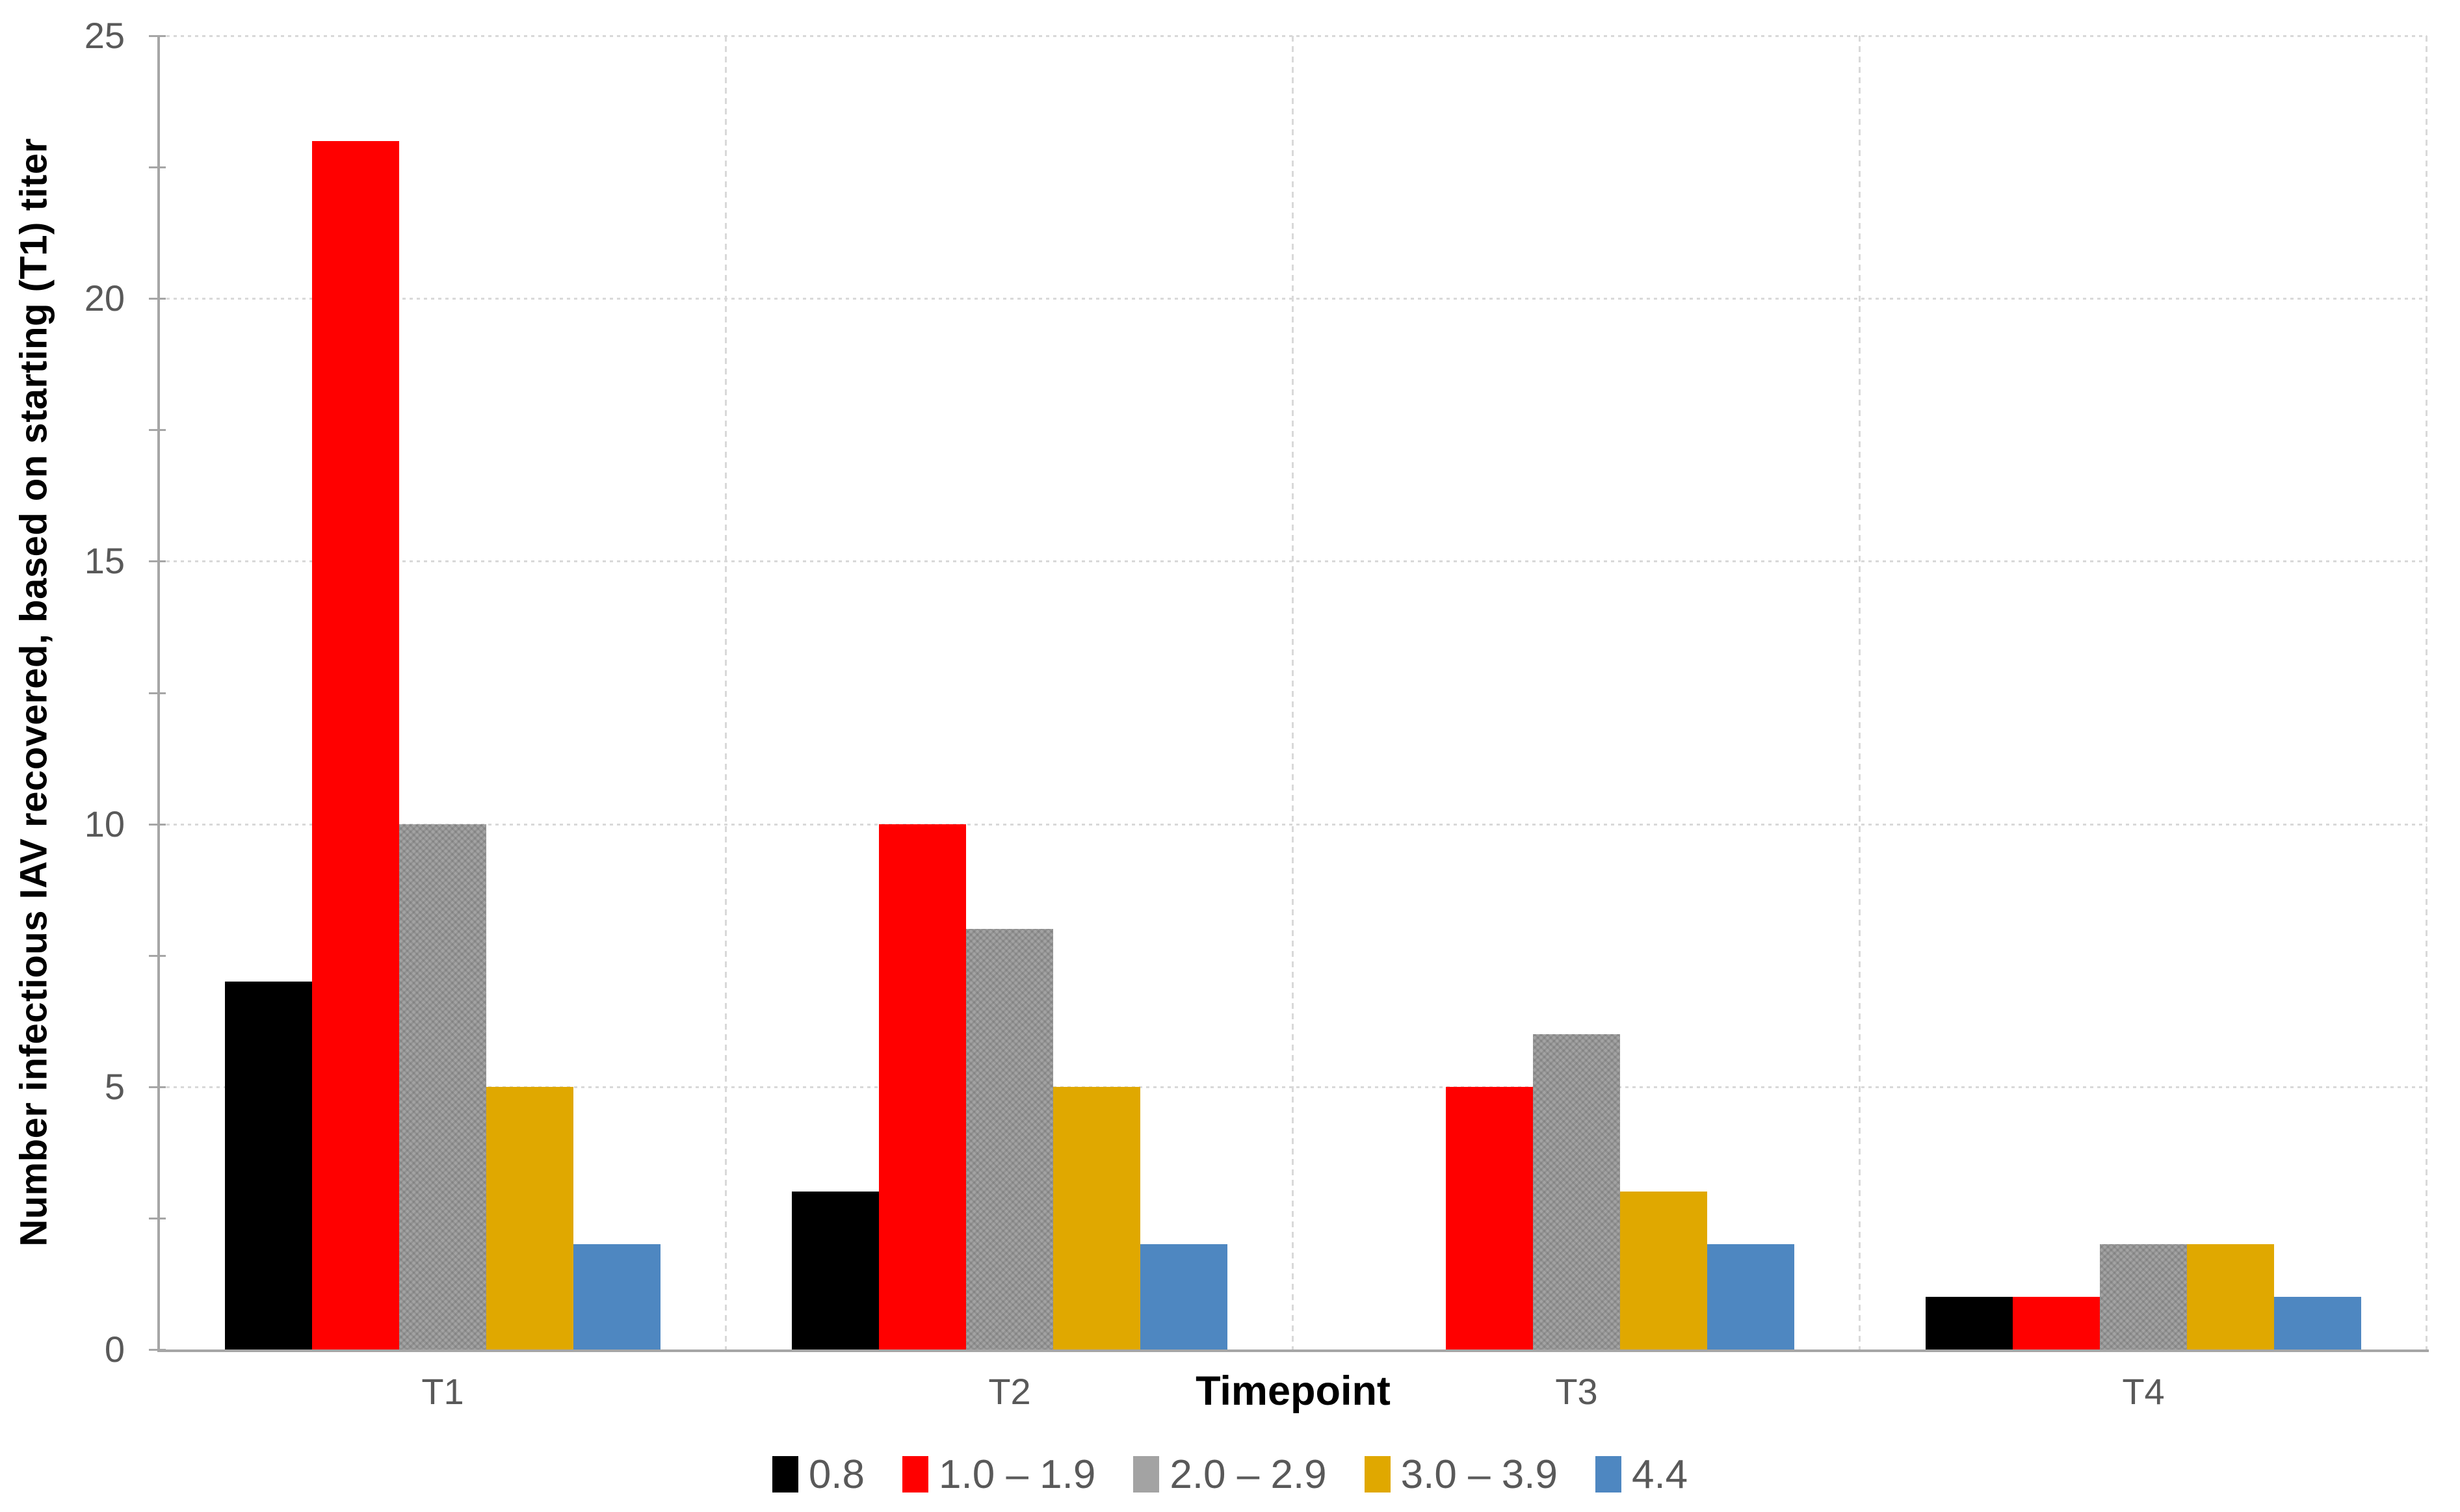  I want to click on y-tick-label-25: 25, so click(105, 35).